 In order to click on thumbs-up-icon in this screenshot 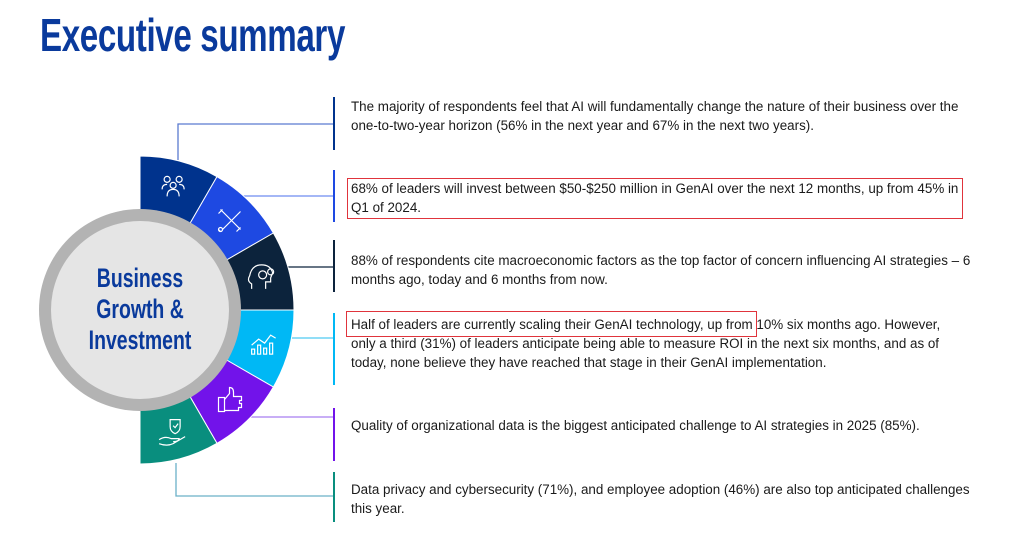, I will do `click(230, 399)`.